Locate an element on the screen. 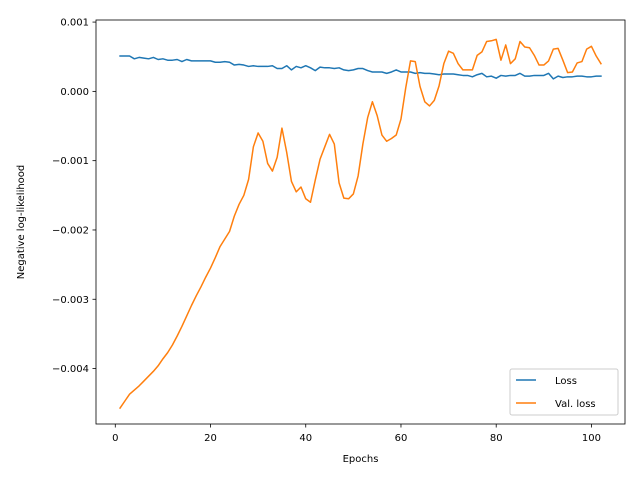 This screenshot has width=640, height=480. x-tick-label: 60 is located at coordinates (401, 438).